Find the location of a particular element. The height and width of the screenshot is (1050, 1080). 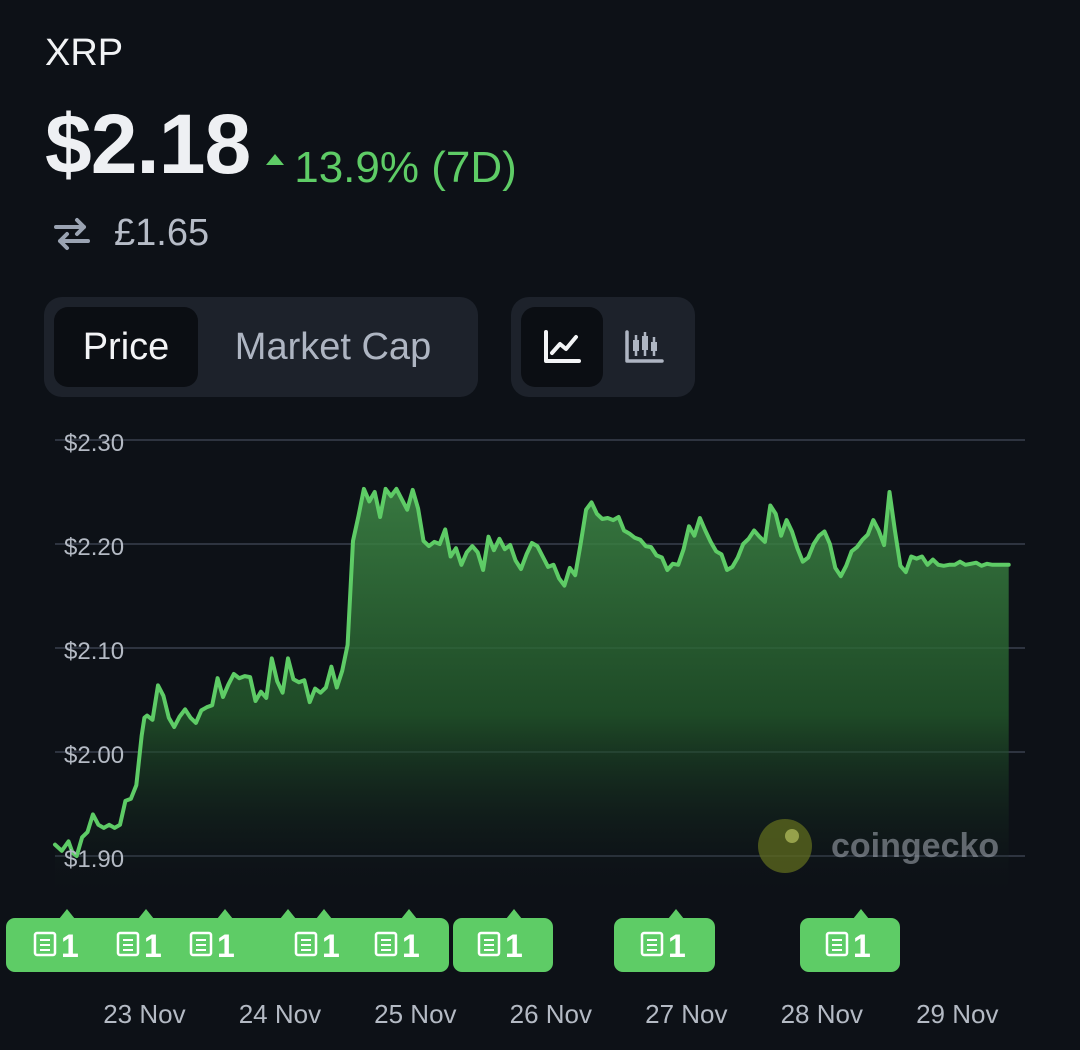

currency-converter: £1.65 is located at coordinates (130, 233).